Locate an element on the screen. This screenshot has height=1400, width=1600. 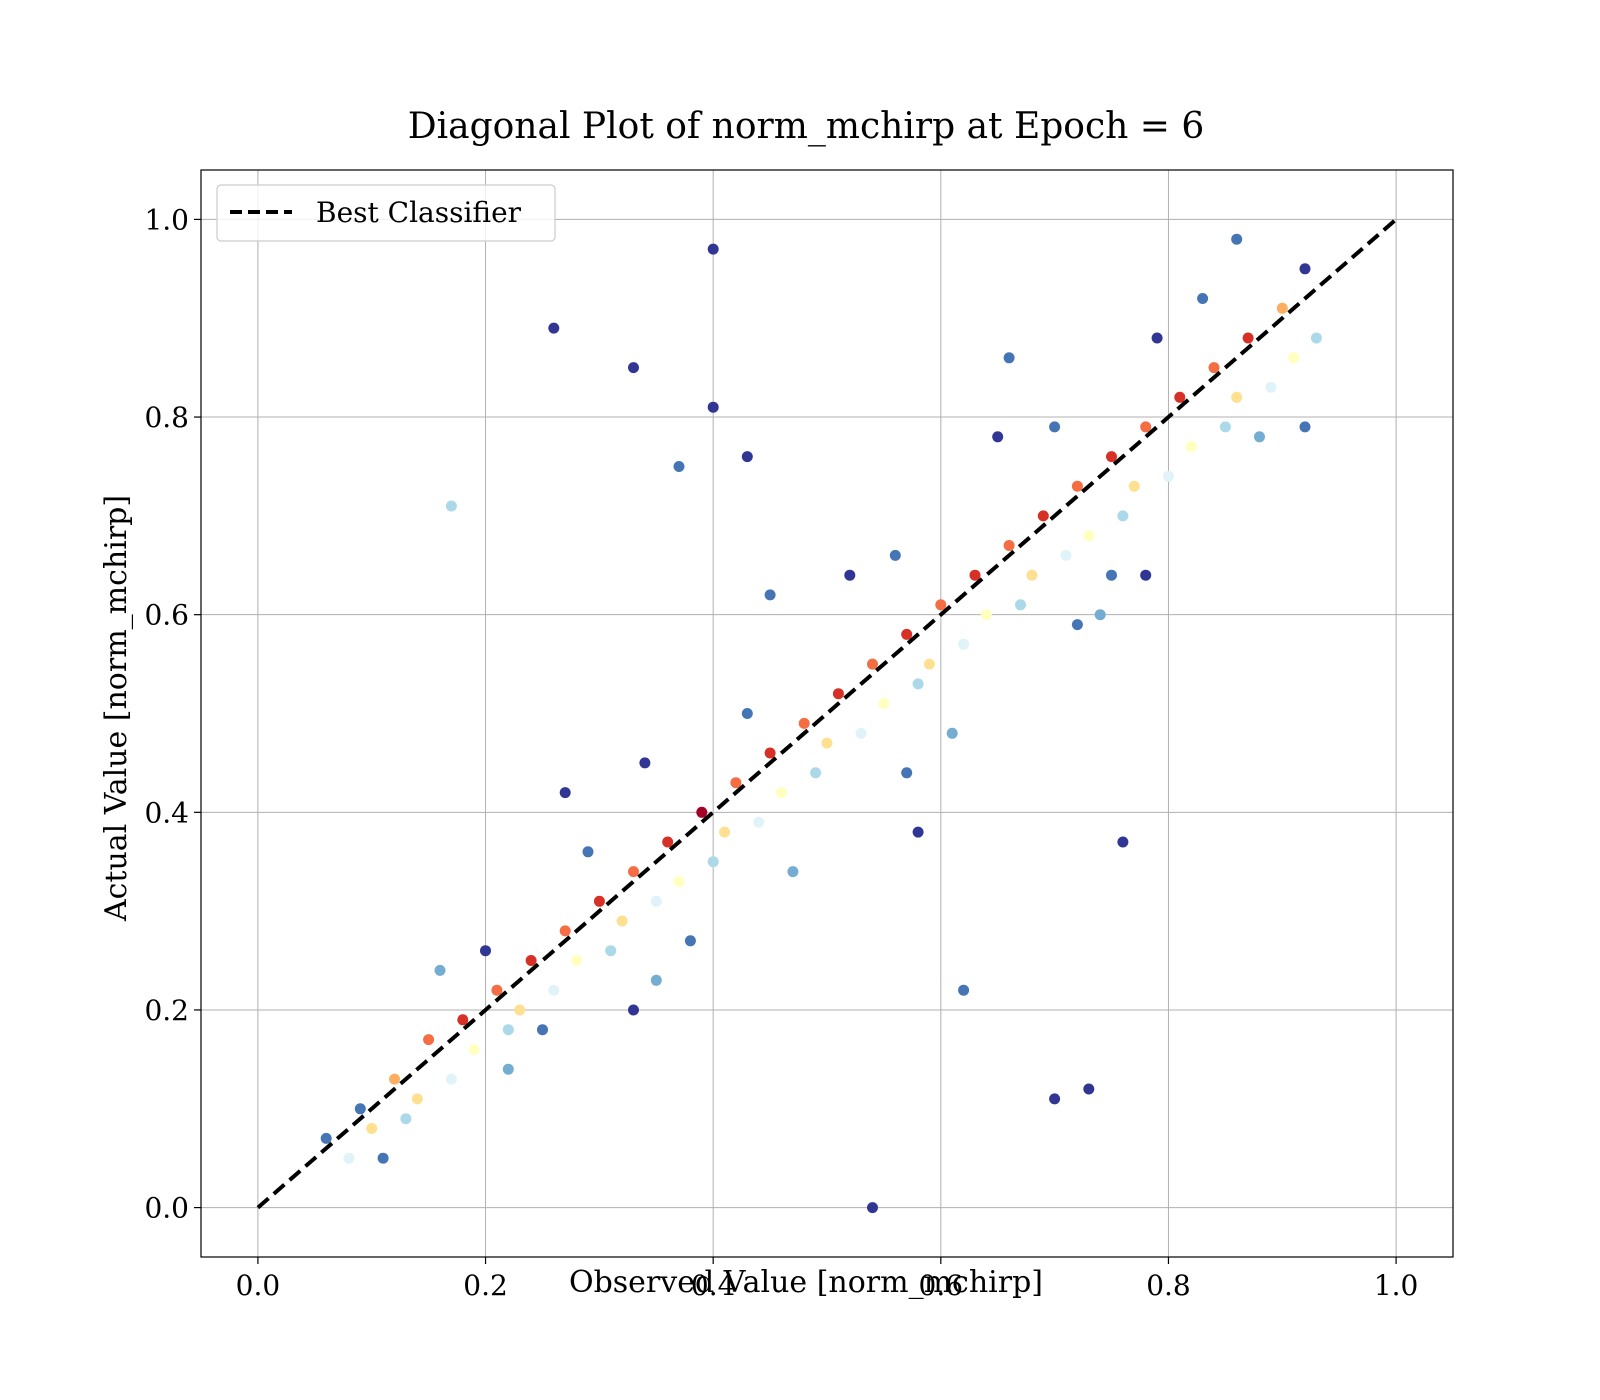
x-tick-label: 1.0 is located at coordinates (1396, 1285).